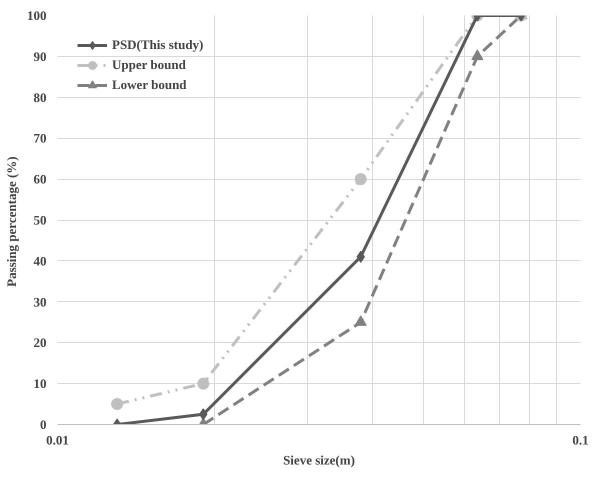 The image size is (613, 484). I want to click on x-axis-title: Sieve size(m), so click(319, 460).